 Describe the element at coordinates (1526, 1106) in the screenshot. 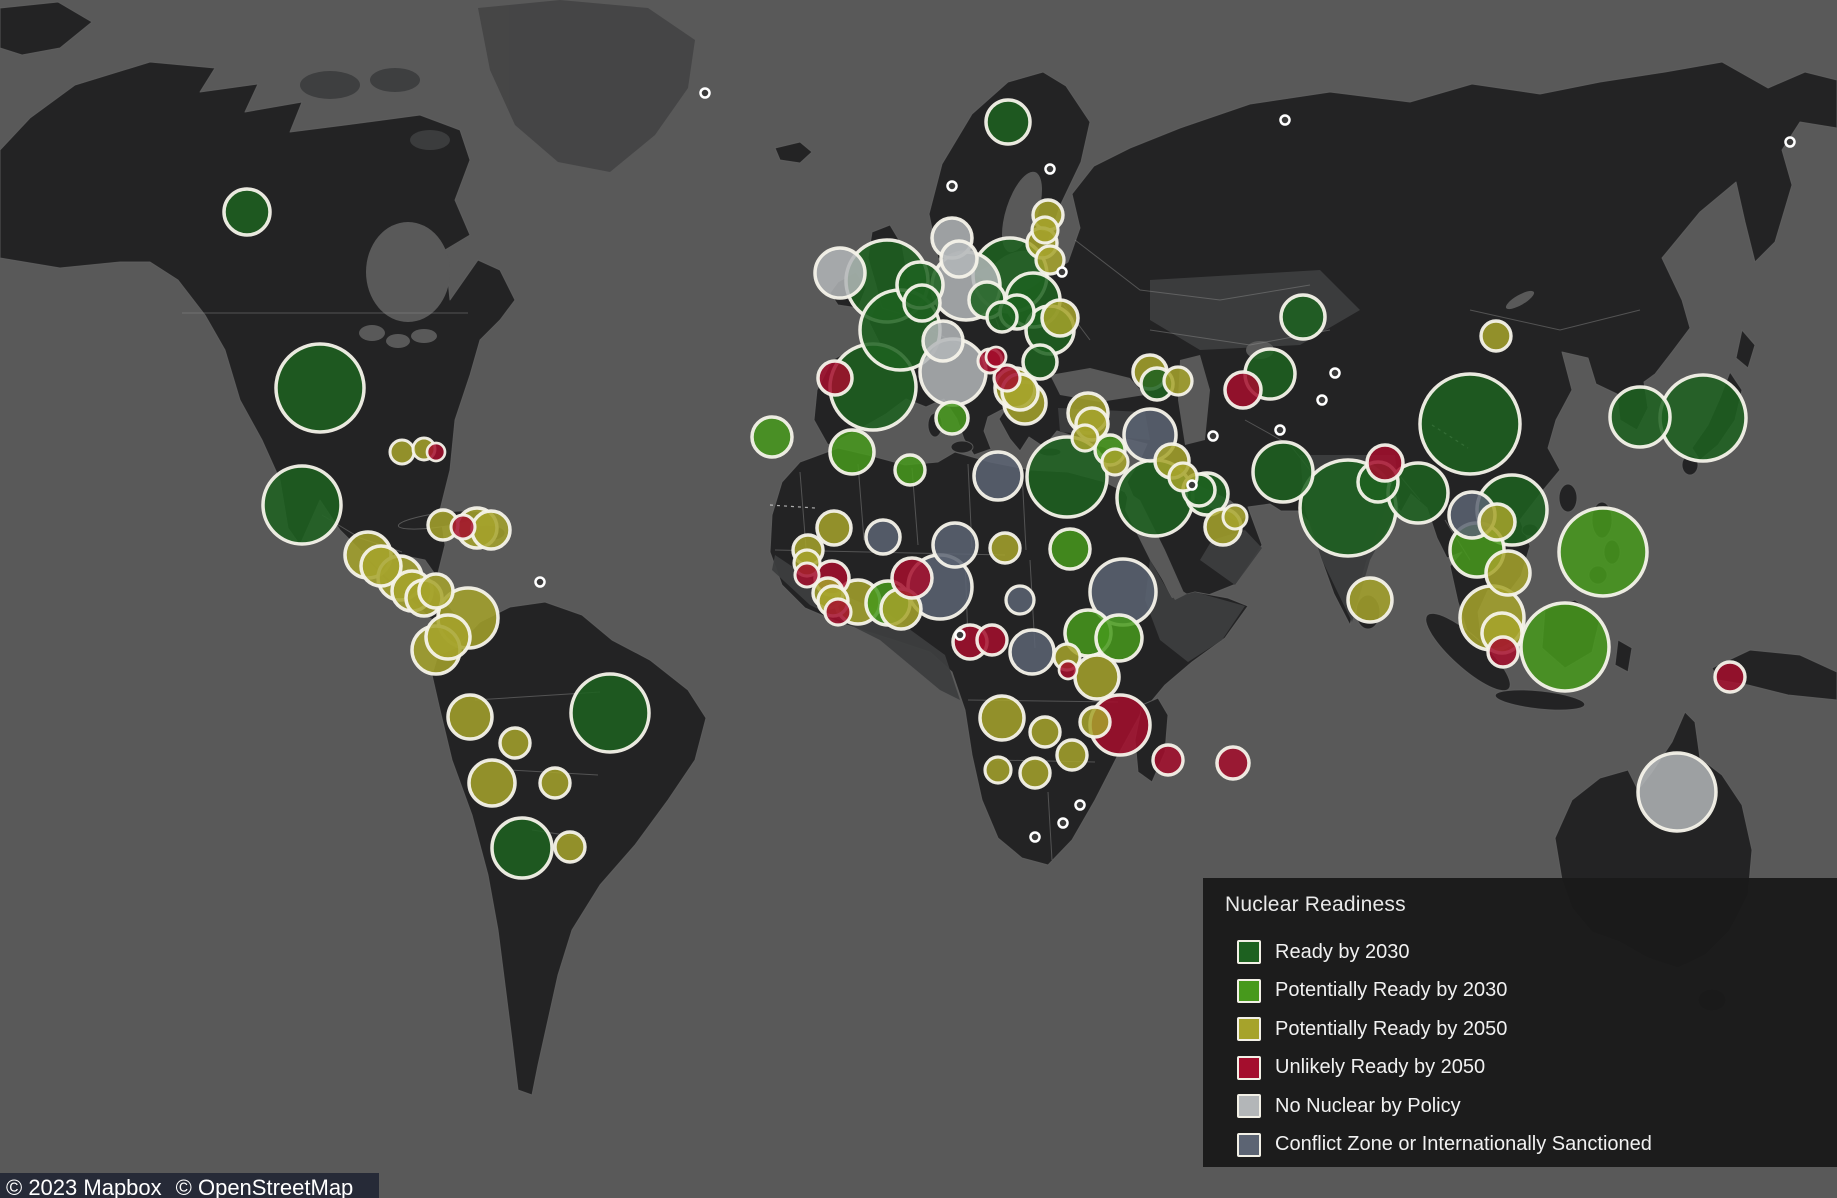

I see `legend-item: No Nuclear by Policy` at that location.